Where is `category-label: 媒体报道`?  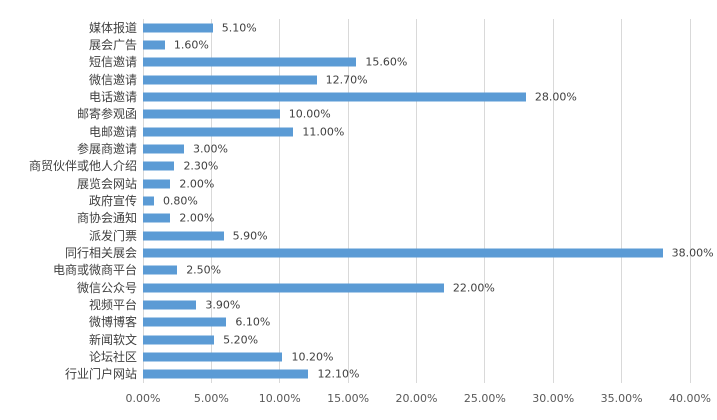
category-label: 媒体报道 is located at coordinates (112, 27).